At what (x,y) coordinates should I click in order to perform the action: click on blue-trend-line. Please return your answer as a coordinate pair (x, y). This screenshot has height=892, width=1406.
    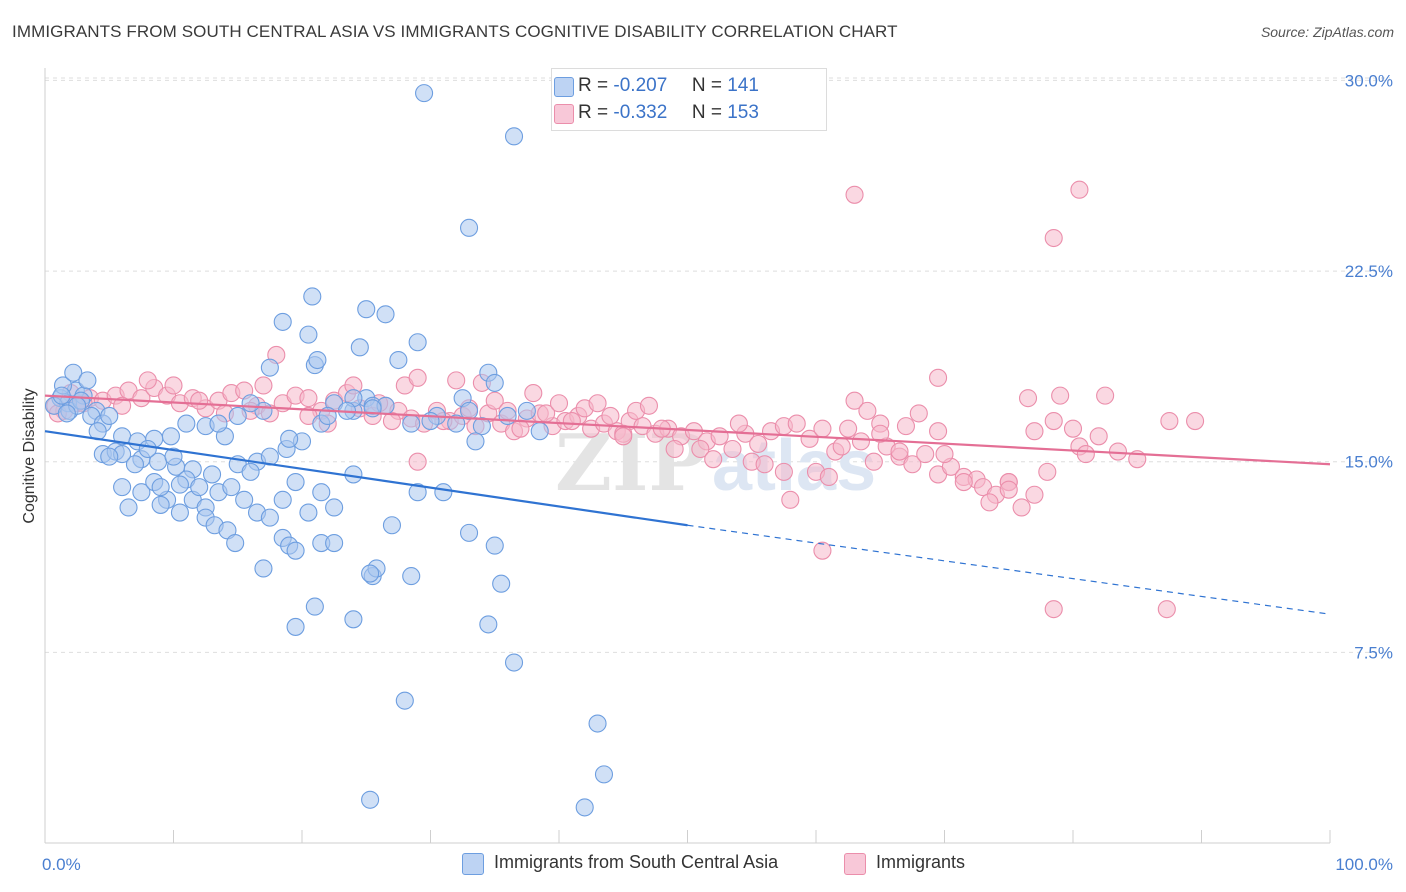
    Looking at the image, I should click on (366, 478).